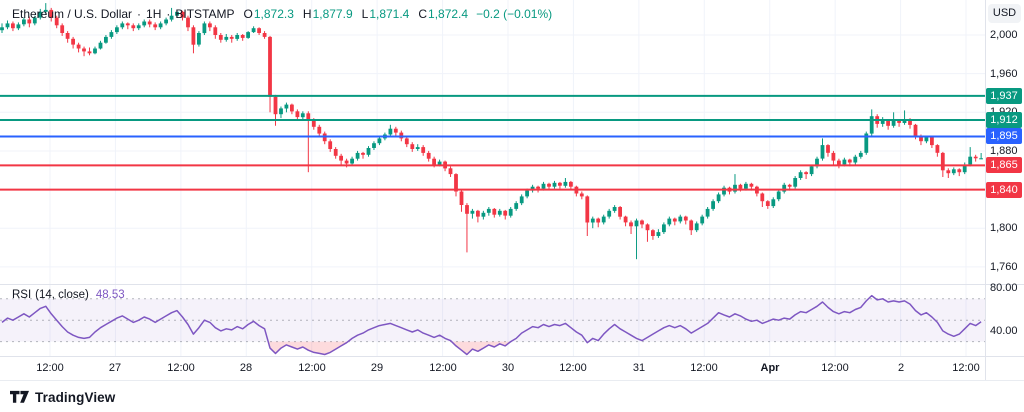 This screenshot has height=412, width=1024. What do you see at coordinates (22, 295) in the screenshot?
I see `rsi-title: RSI` at bounding box center [22, 295].